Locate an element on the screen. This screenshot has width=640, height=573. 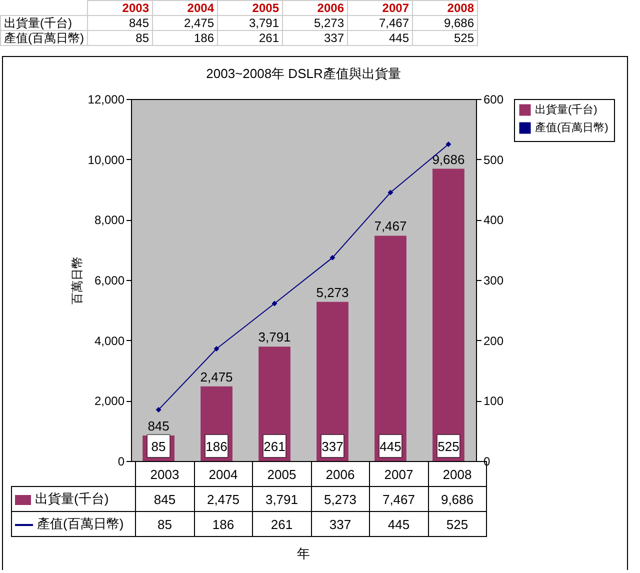
data-label: 337 is located at coordinates (315, 38).